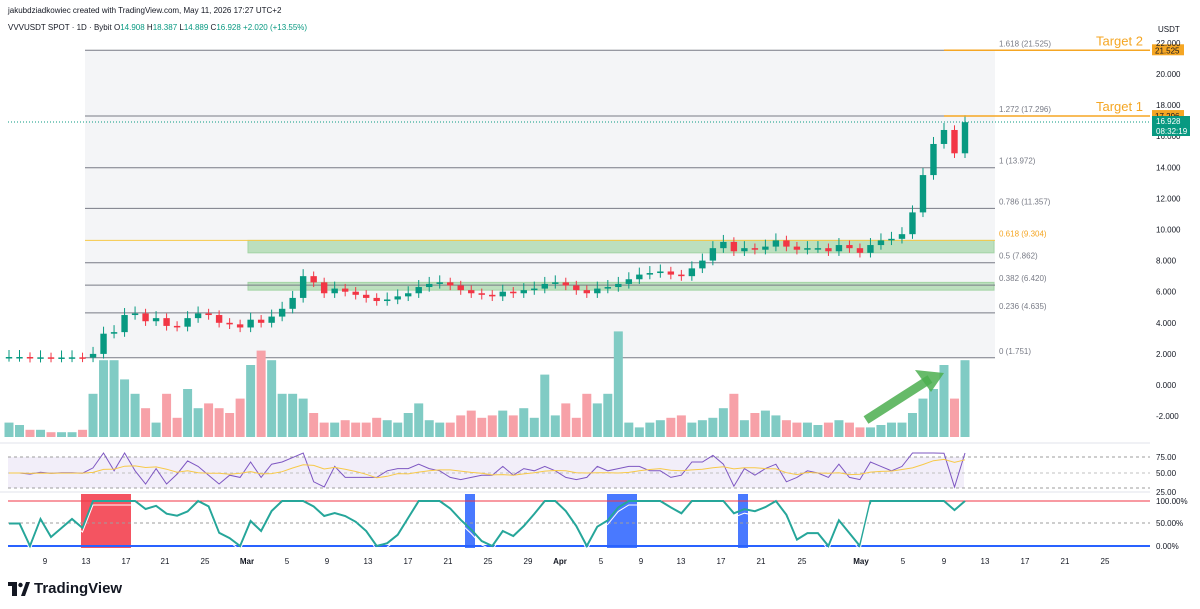  What do you see at coordinates (1166, 261) in the screenshot?
I see `y-tick-label: 8.000` at bounding box center [1166, 261].